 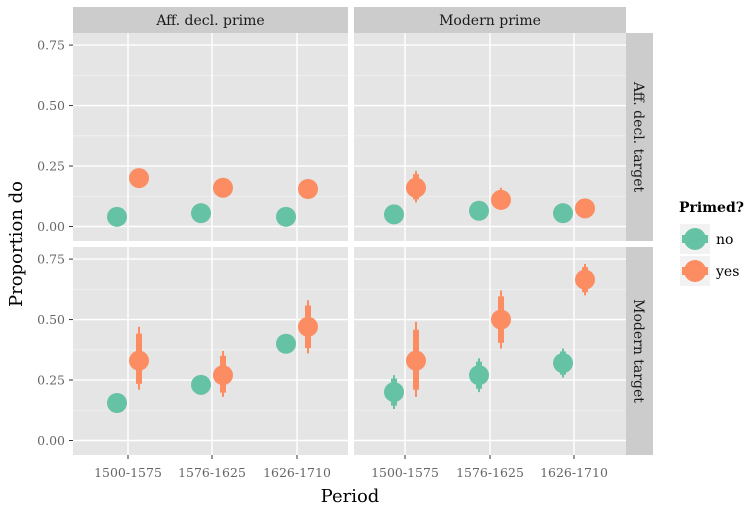 I want to click on legend-title: Primed?, so click(x=711, y=208).